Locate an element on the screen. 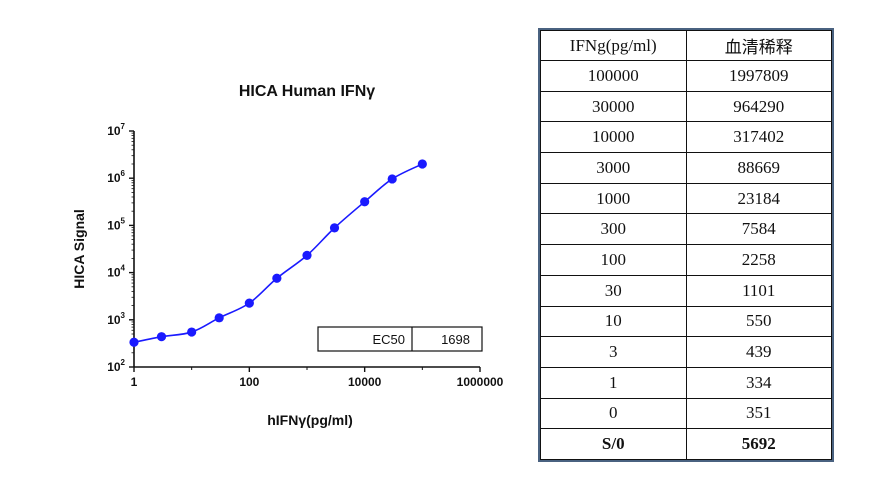 Image resolution: width=876 pixels, height=477 pixels. fit-curve-line is located at coordinates (278, 253).